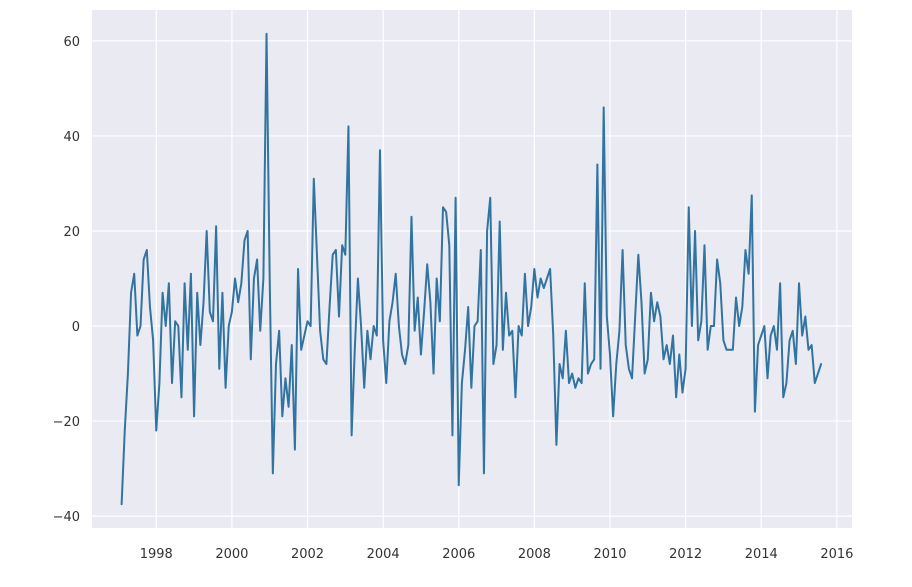  Describe the element at coordinates (497, 554) in the screenshot. I see `x-axis-tick-labels: 1998 2000 2002 2004 2006 2008 2010 2012 2014 2016` at that location.